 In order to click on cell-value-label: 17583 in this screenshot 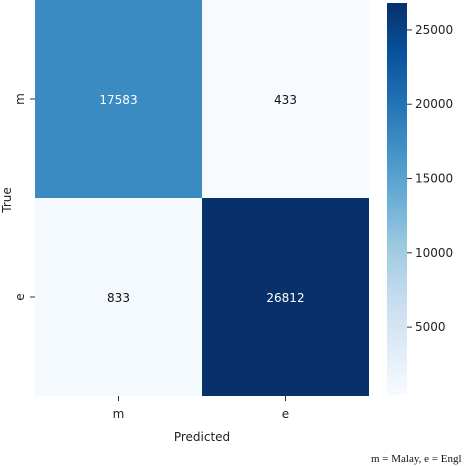, I will do `click(118, 100)`.